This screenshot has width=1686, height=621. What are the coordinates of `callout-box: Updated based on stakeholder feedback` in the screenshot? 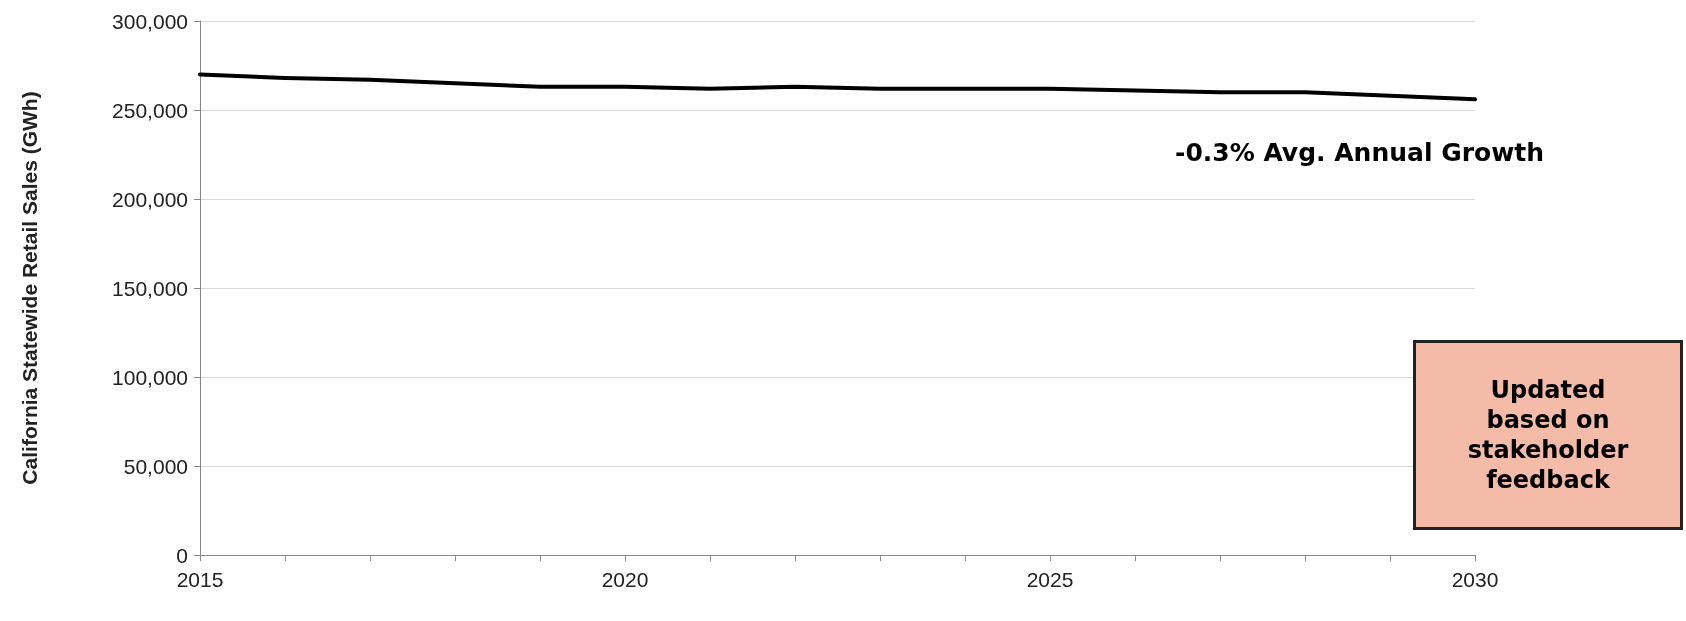 It's located at (1548, 435).